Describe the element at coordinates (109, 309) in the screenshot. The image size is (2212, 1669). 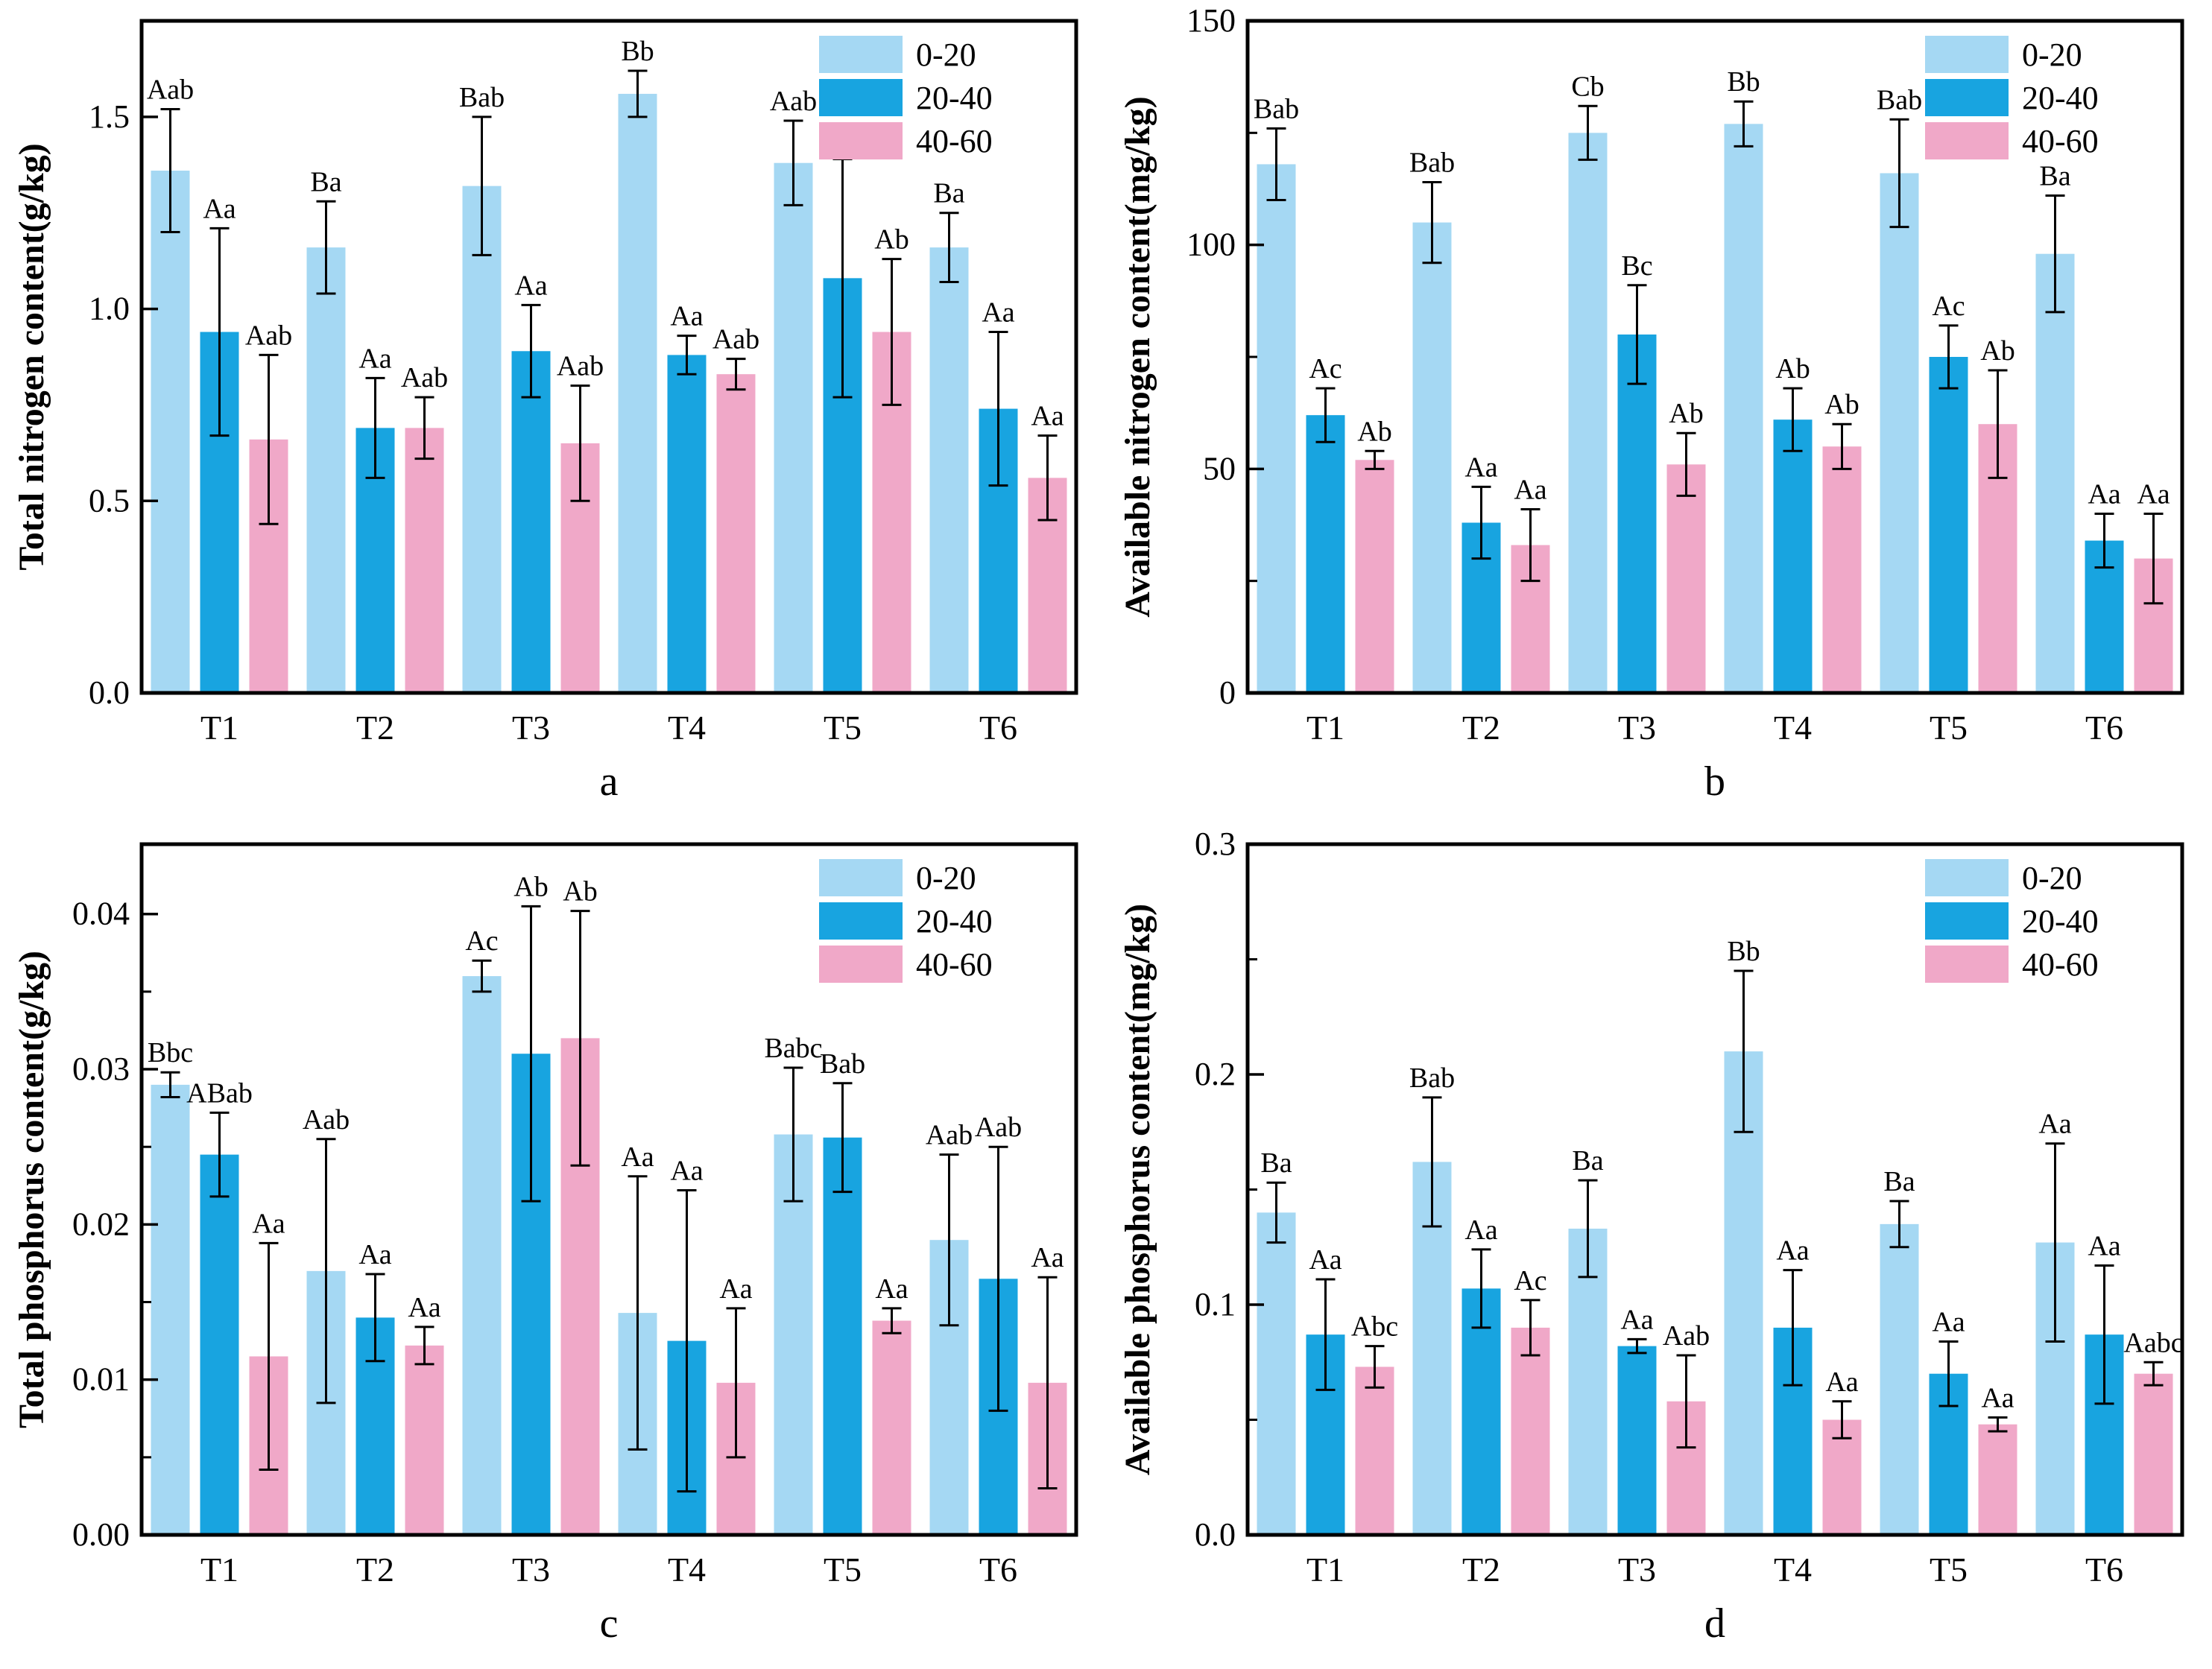
I see `y-tick-label: 1.0` at that location.